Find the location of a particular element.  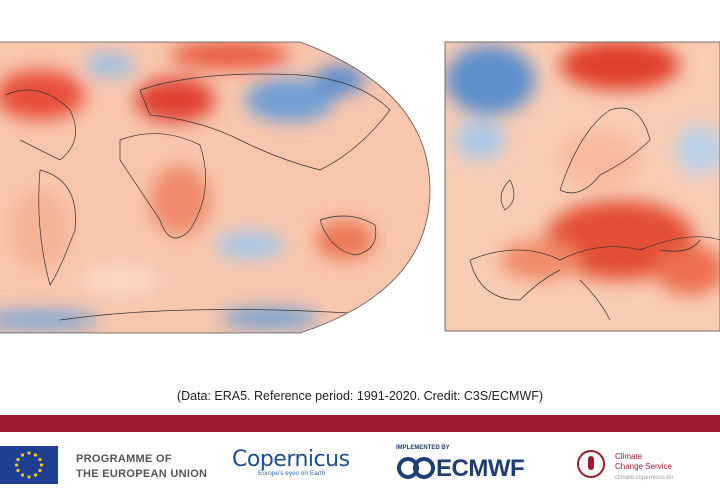

c3s-name: Climate Change Service is located at coordinates (643, 462).